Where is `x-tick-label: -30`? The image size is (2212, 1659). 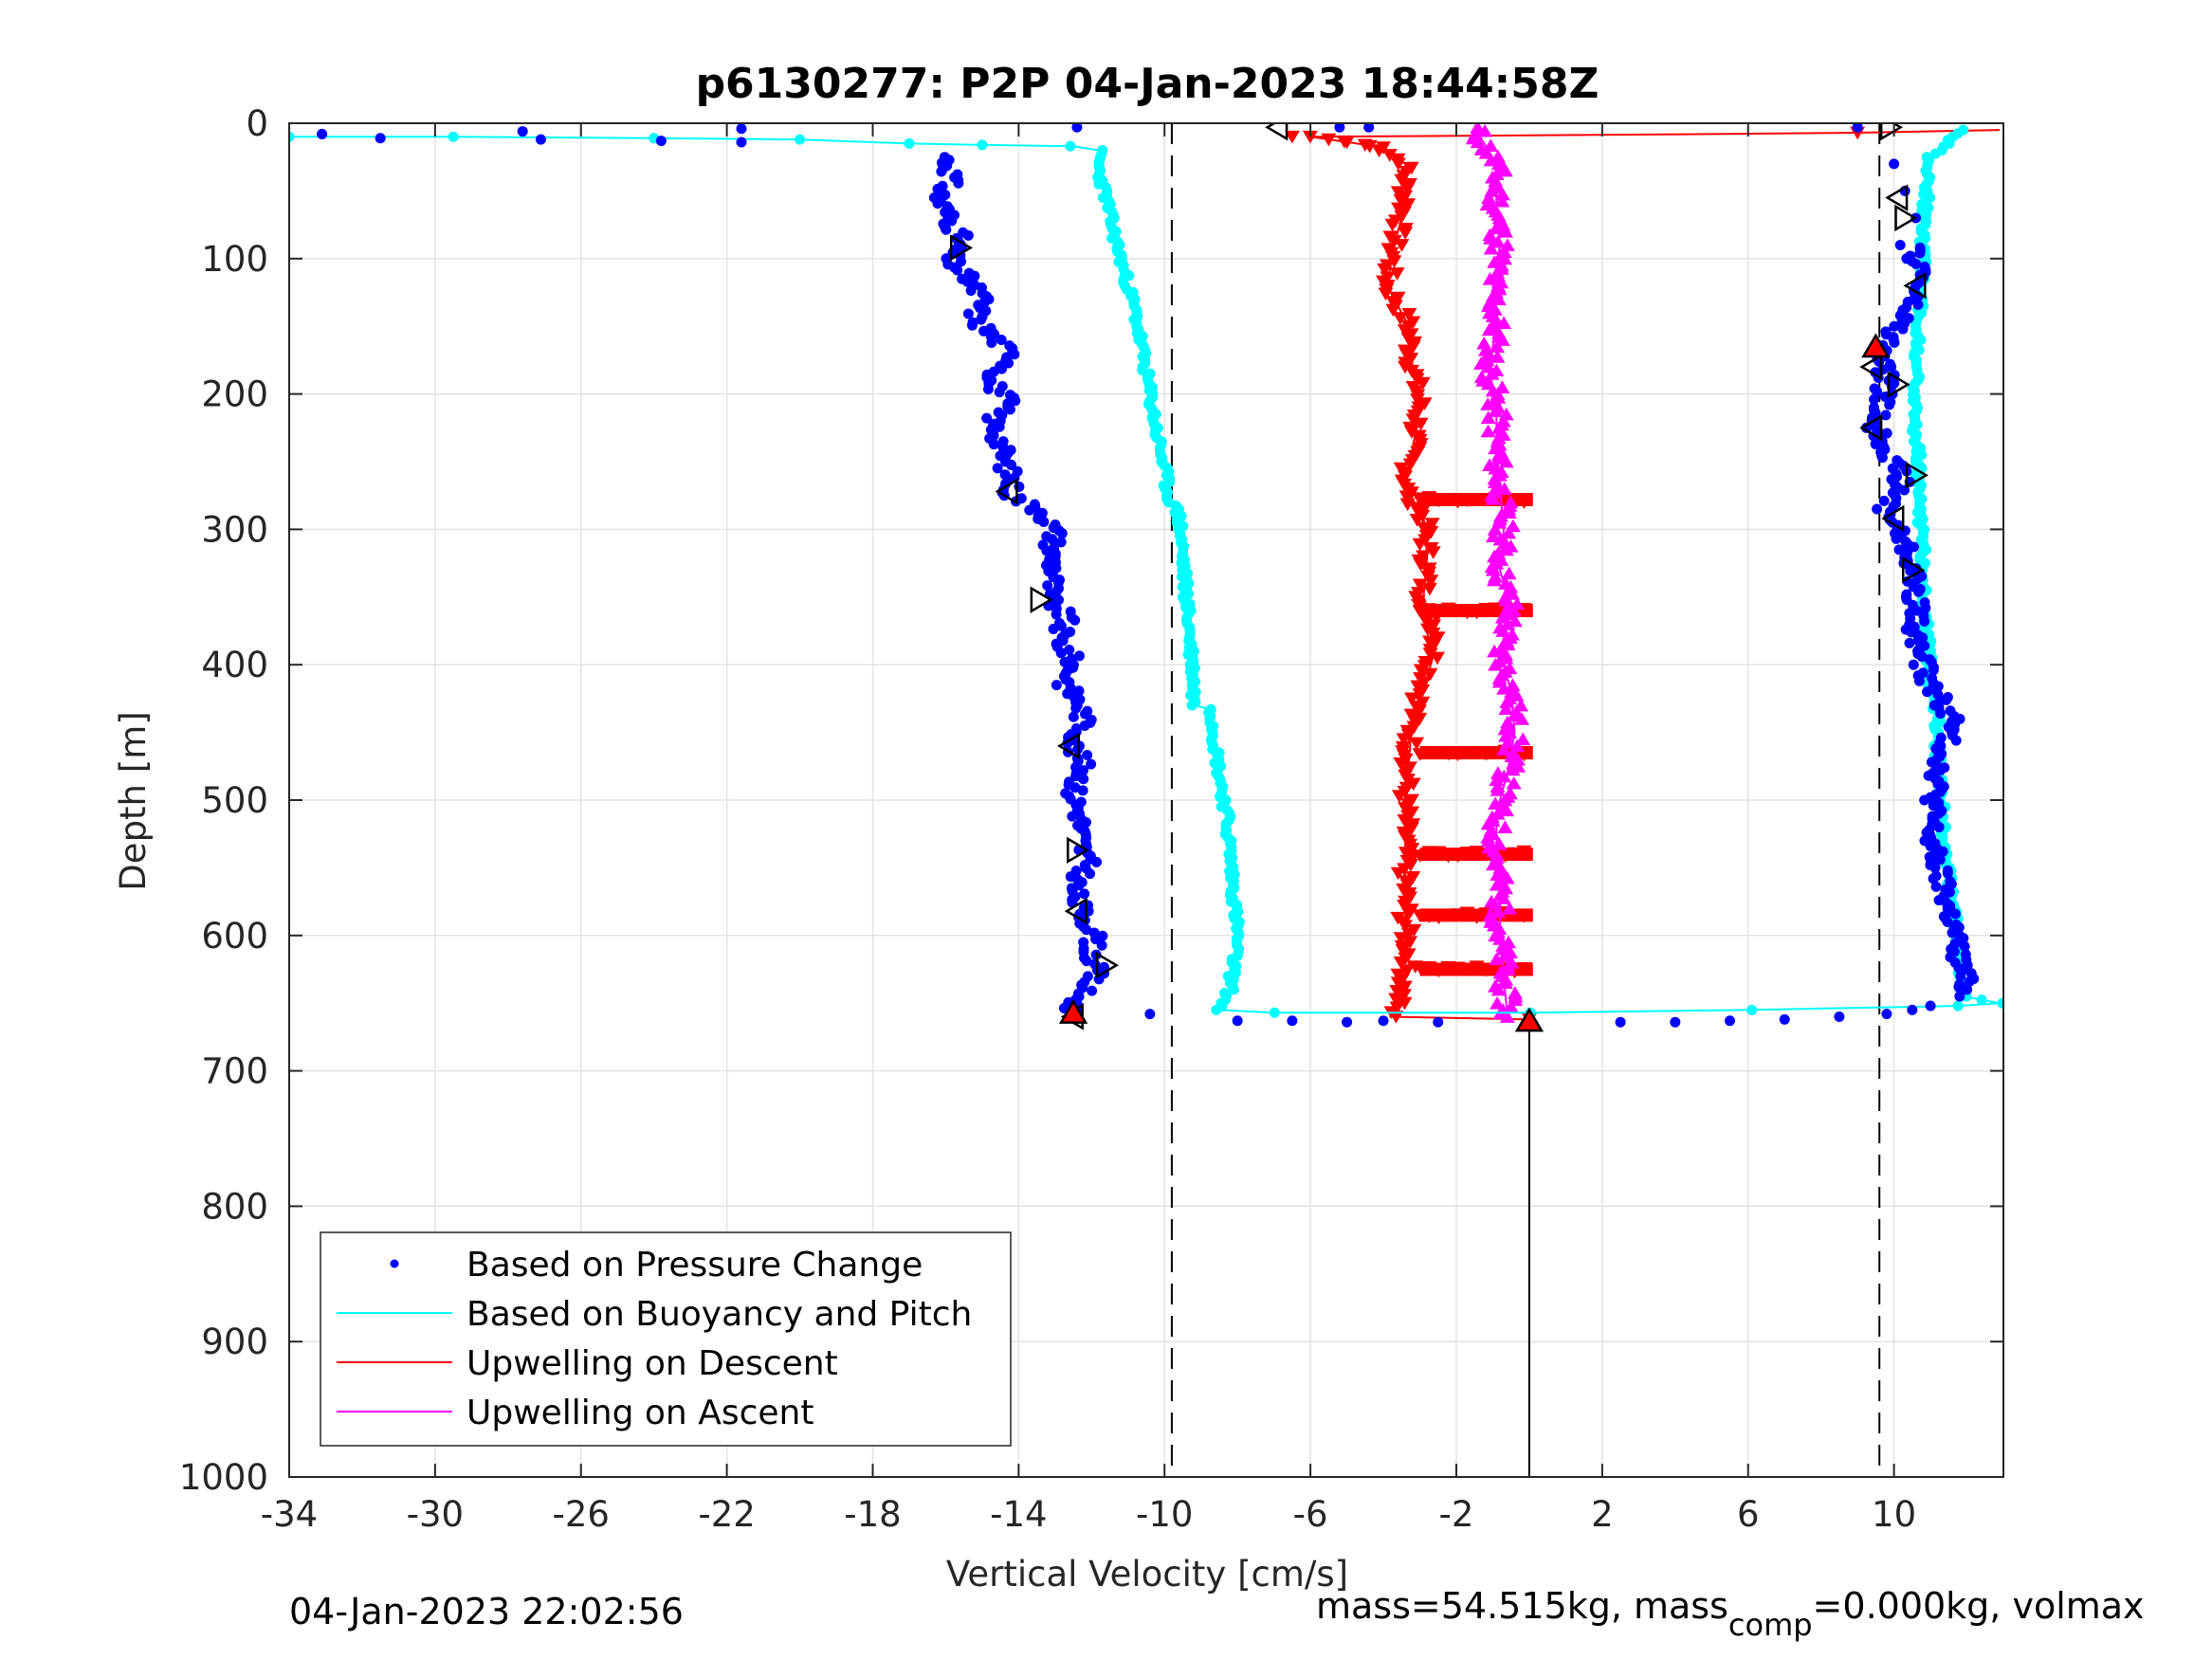
x-tick-label: -30 is located at coordinates (435, 1514).